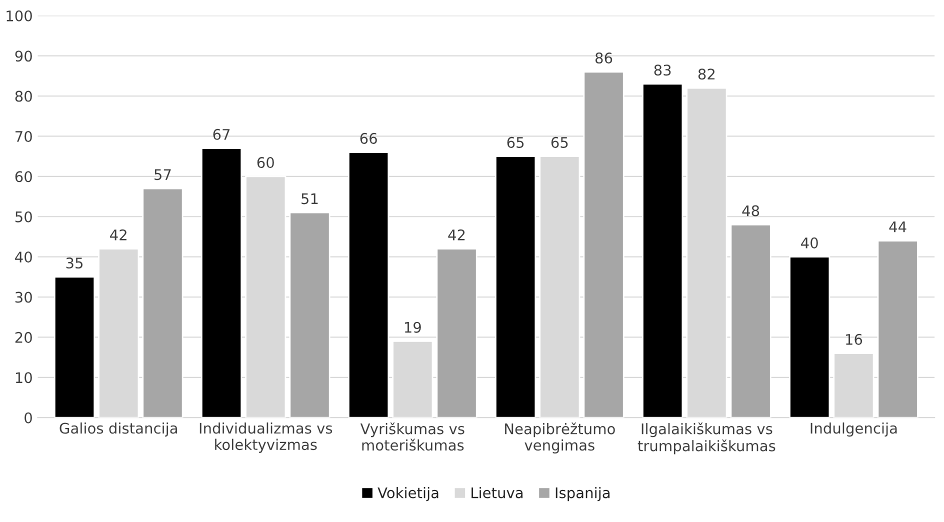 The height and width of the screenshot is (522, 944). I want to click on x-tick-label: Vyriškumas vs moteriškumas, so click(412, 436).